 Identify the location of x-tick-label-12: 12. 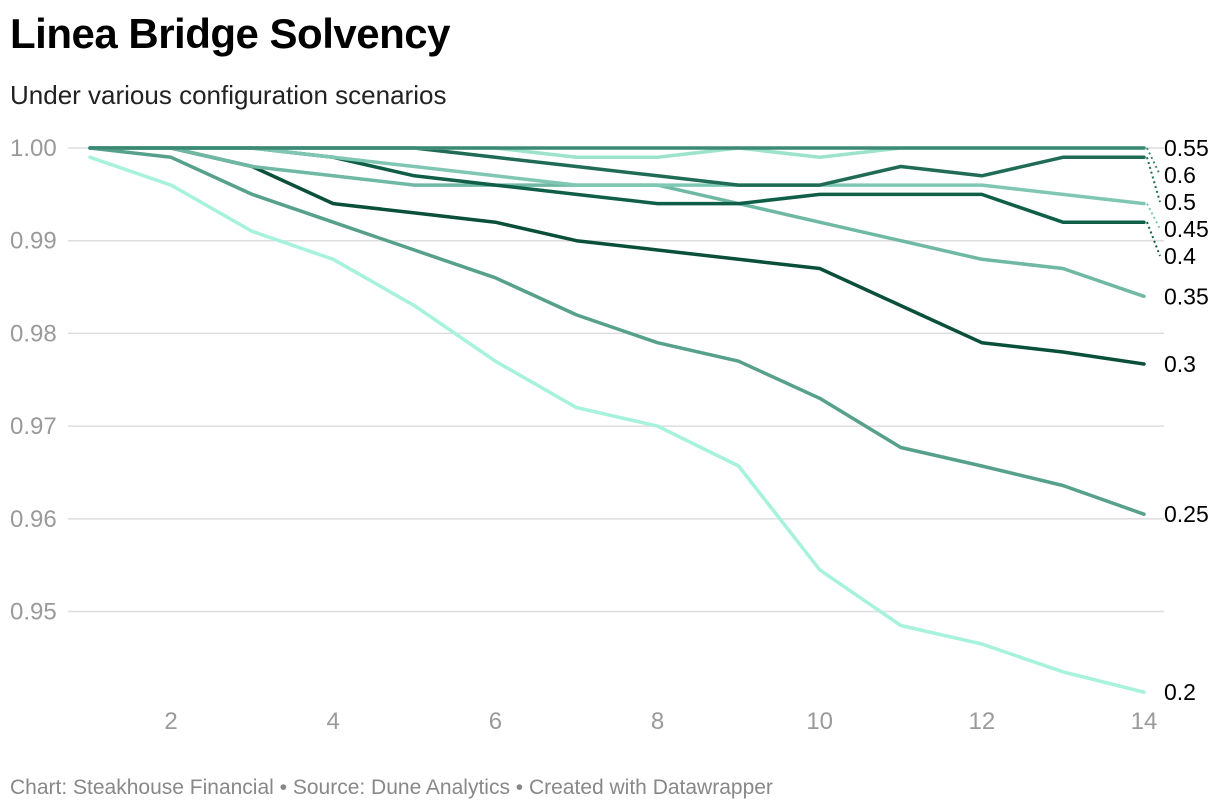
(981, 721).